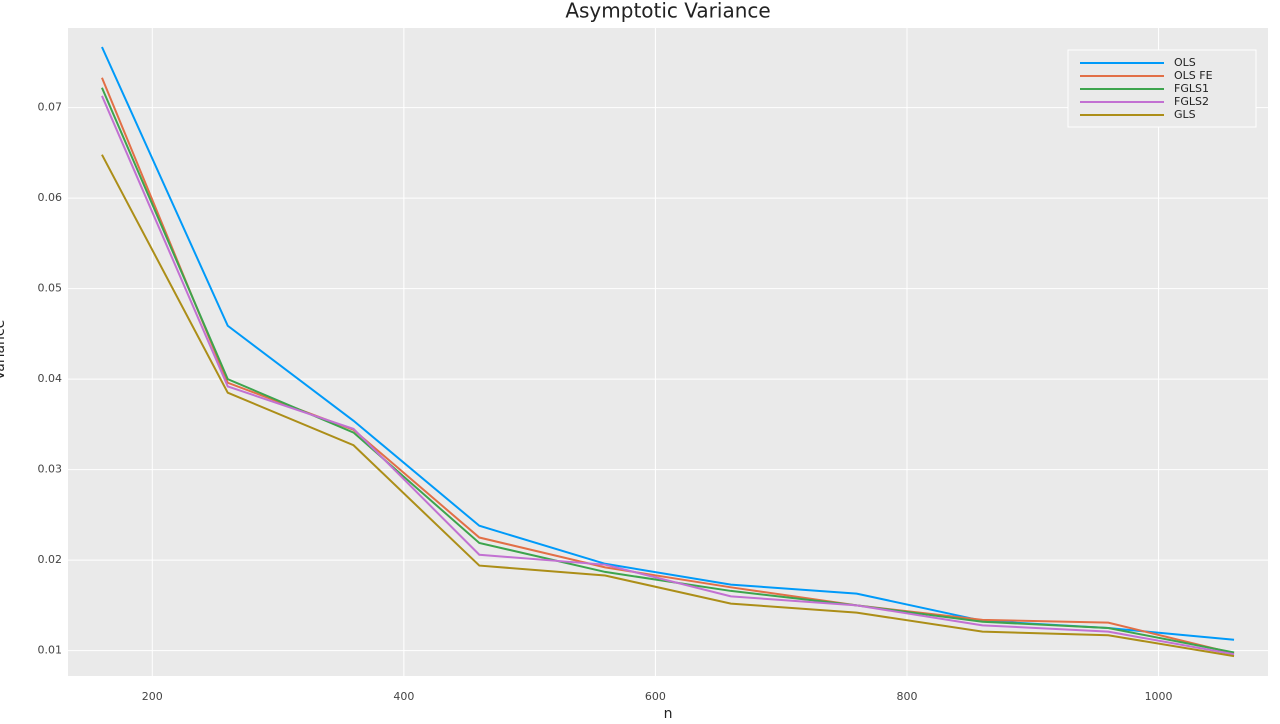  What do you see at coordinates (50, 197) in the screenshot?
I see `y-tick-label: 0.06` at bounding box center [50, 197].